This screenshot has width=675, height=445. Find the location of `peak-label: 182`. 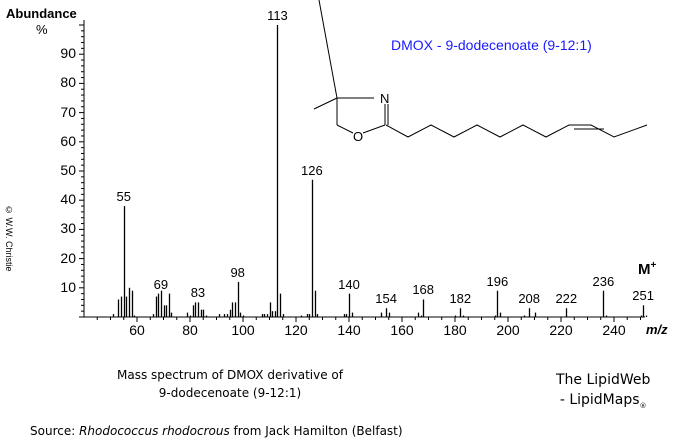

peak-label: 182 is located at coordinates (460, 299).